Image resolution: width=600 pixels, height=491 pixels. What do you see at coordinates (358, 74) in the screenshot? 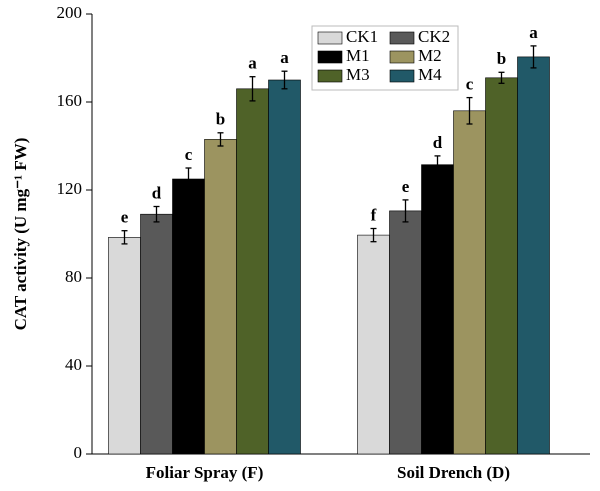
I see `legend-label: M3` at bounding box center [358, 74].